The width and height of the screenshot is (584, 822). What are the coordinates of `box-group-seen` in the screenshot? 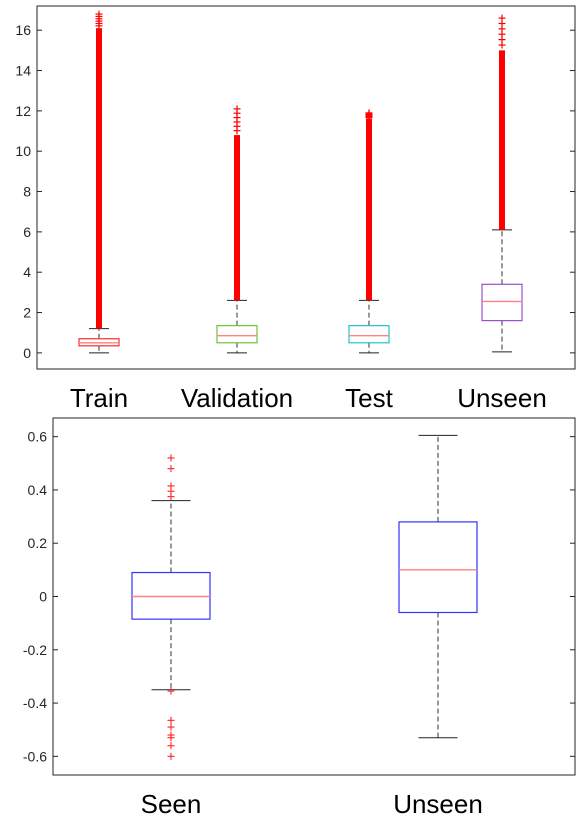 It's located at (171, 607).